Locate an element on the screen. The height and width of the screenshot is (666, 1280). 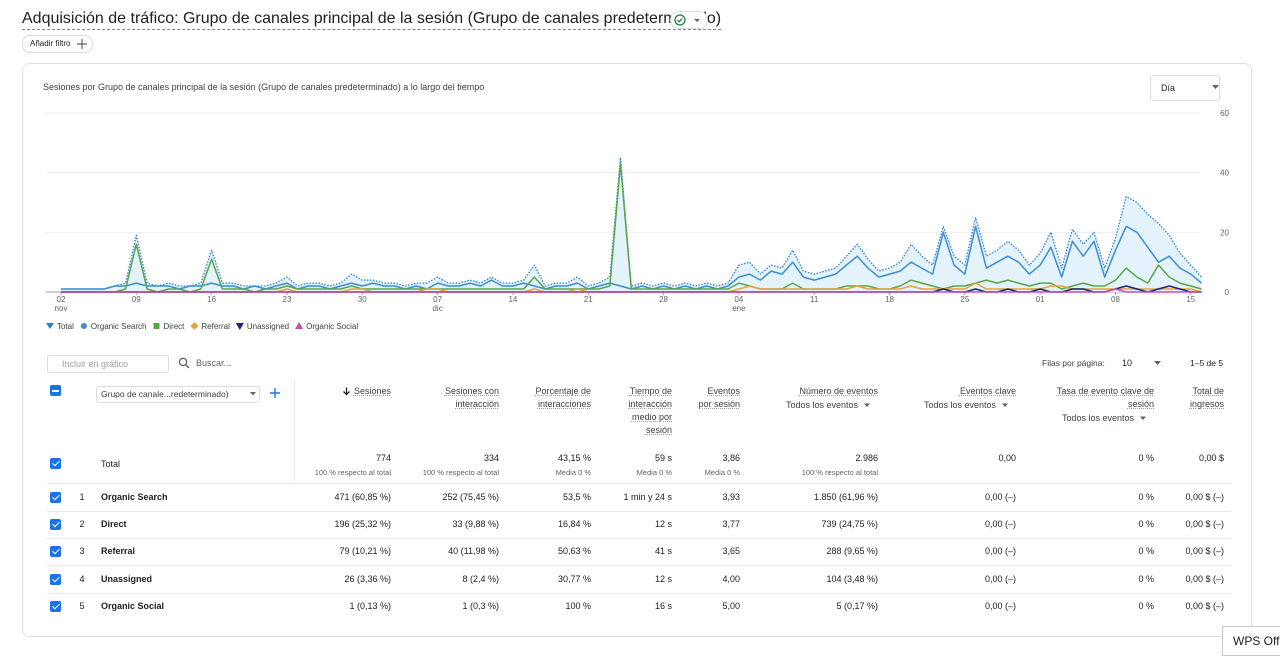
column-header: Eventos clave is located at coordinates (961, 391).